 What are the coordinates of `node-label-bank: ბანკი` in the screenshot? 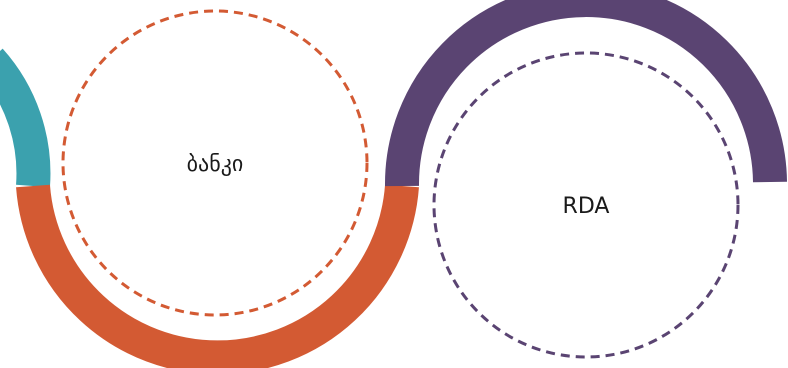 It's located at (215, 164).